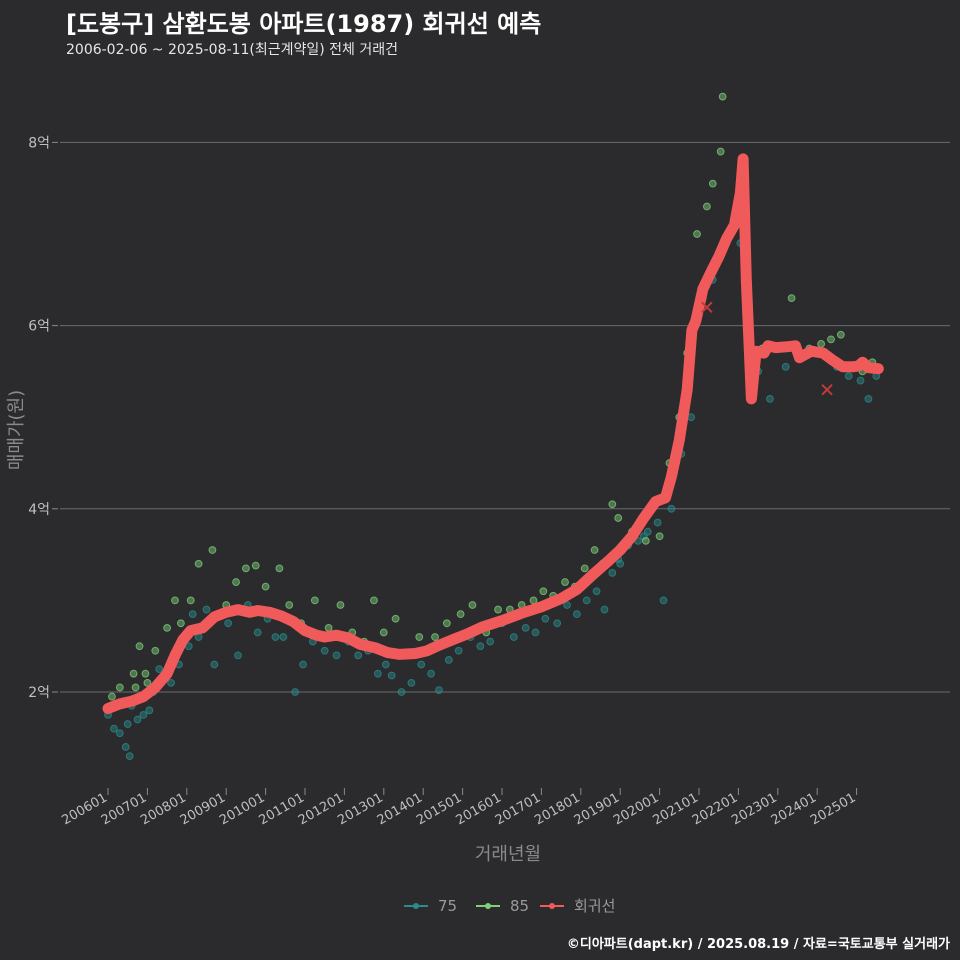 The image size is (960, 960). I want to click on y-tick-label: 8억, so click(39, 143).